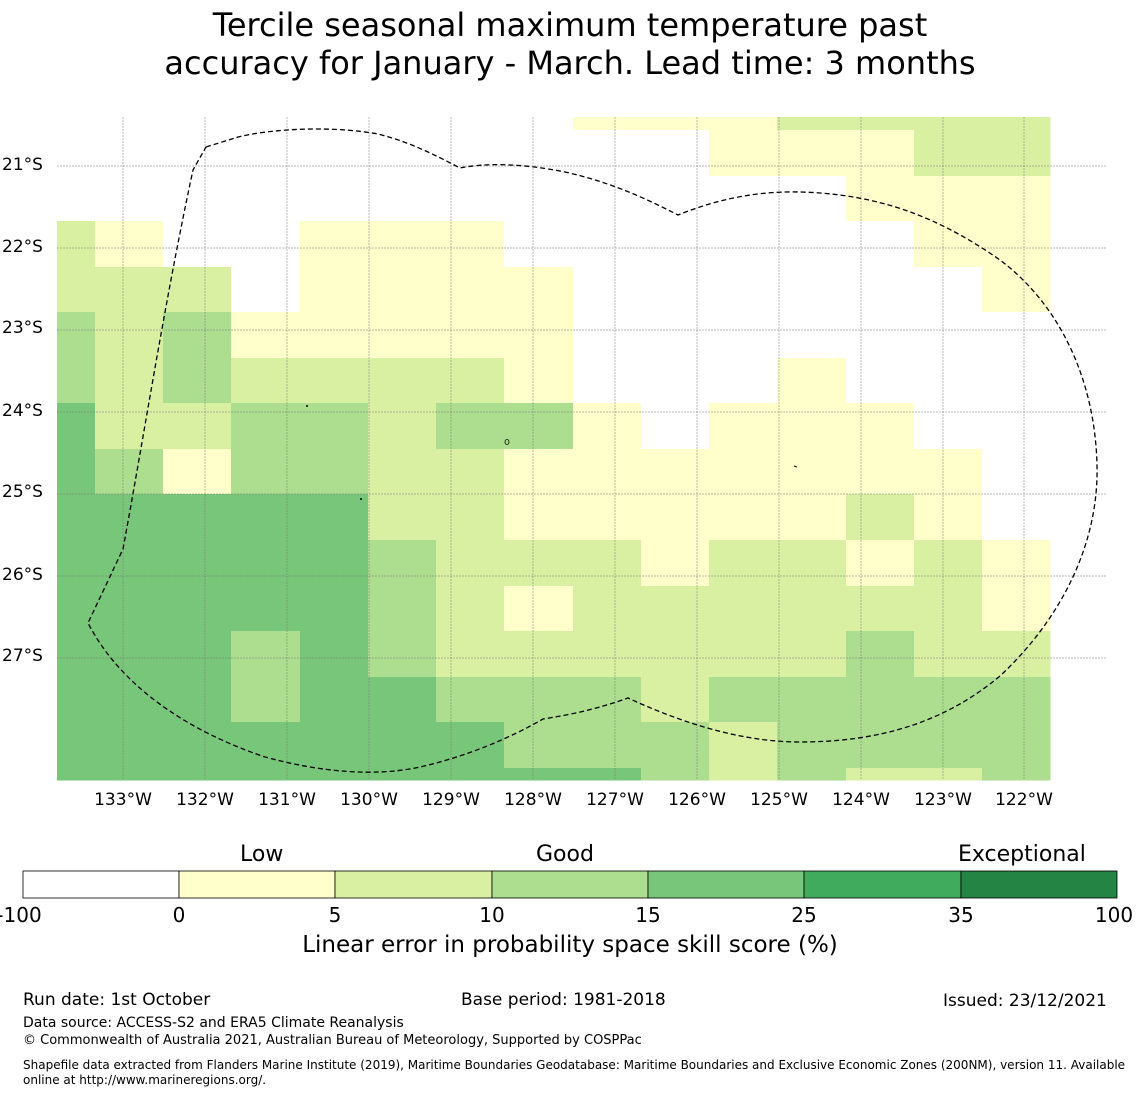 This screenshot has width=1140, height=1095. What do you see at coordinates (22, 328) in the screenshot?
I see `lat-label: 23°S` at bounding box center [22, 328].